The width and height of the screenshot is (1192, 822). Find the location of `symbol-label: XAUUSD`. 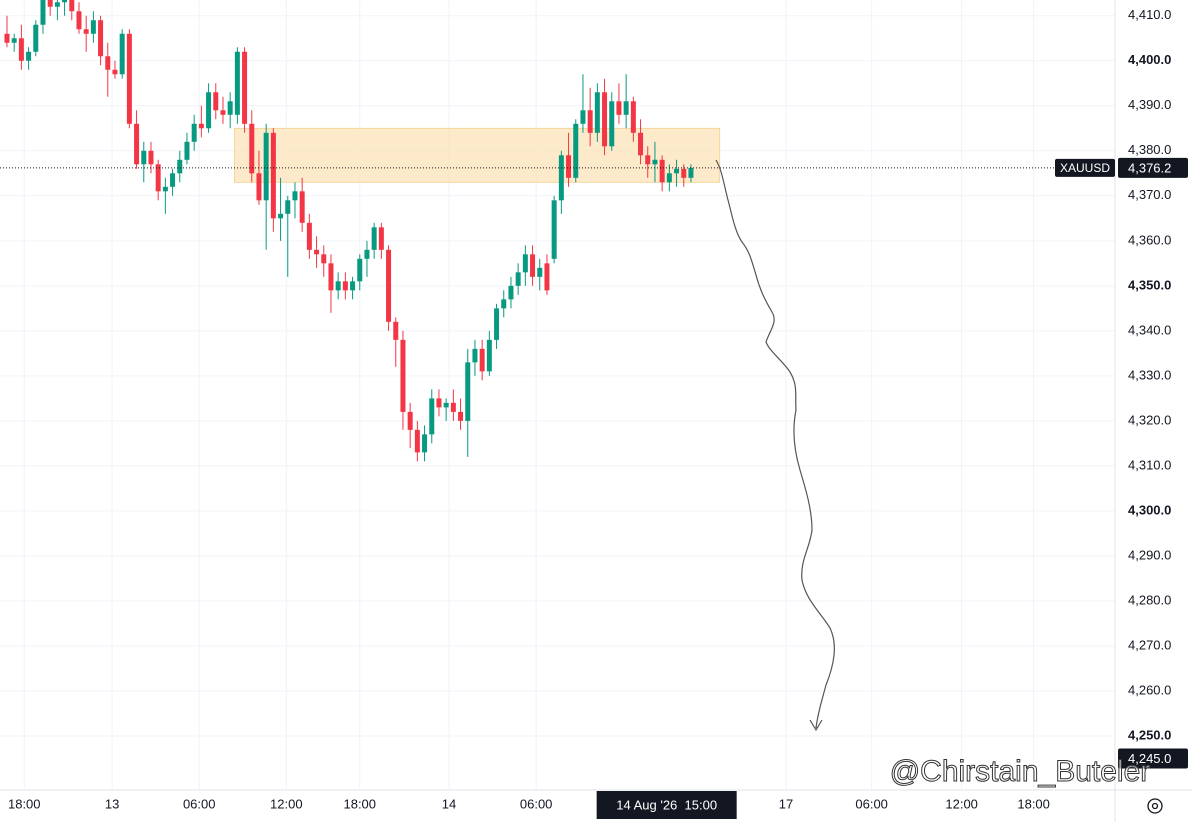

symbol-label: XAUUSD is located at coordinates (1085, 168).